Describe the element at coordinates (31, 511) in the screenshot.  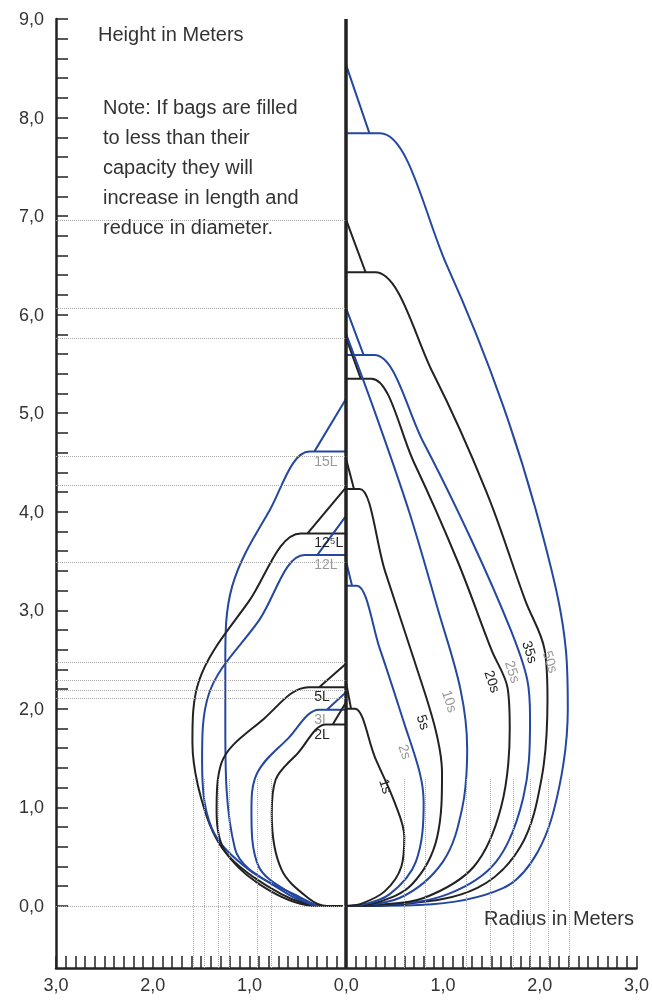
I see `y-tick-label: 4,0` at that location.